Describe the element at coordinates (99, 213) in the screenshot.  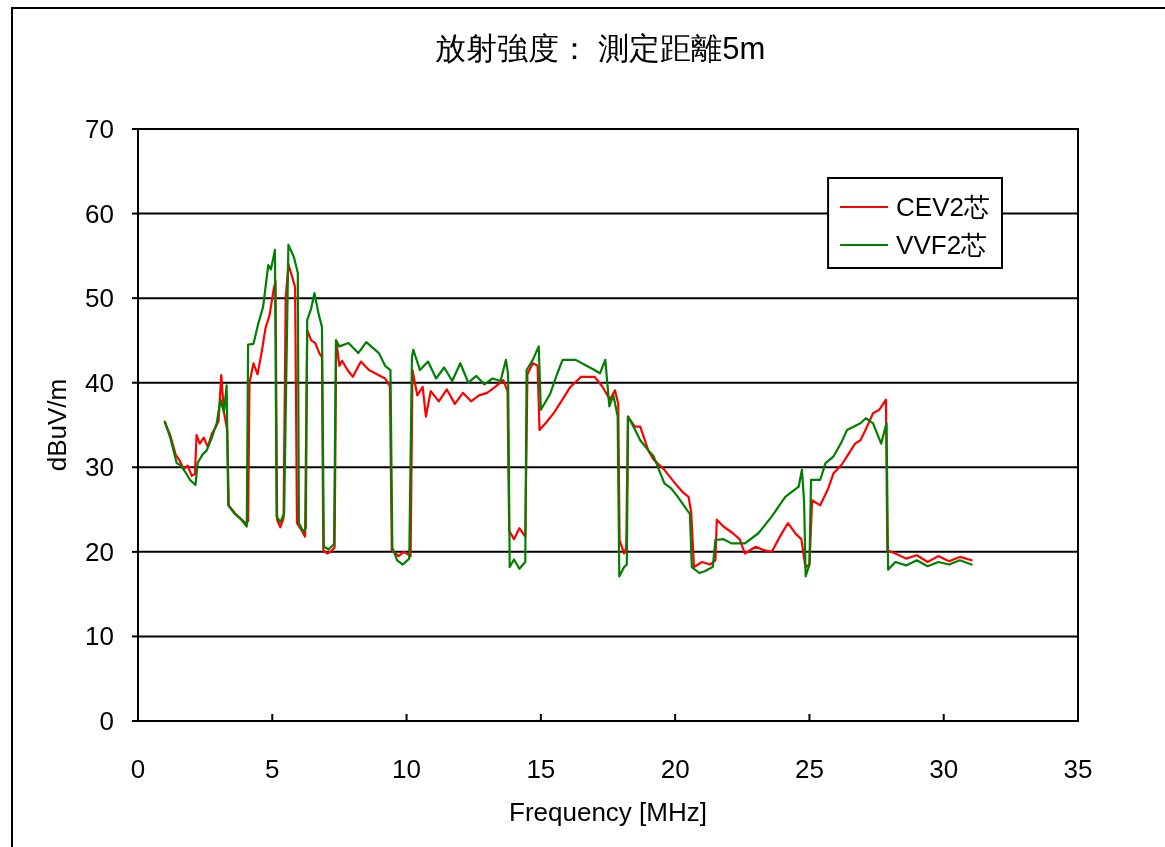
I see `y-tick-label: 60` at that location.